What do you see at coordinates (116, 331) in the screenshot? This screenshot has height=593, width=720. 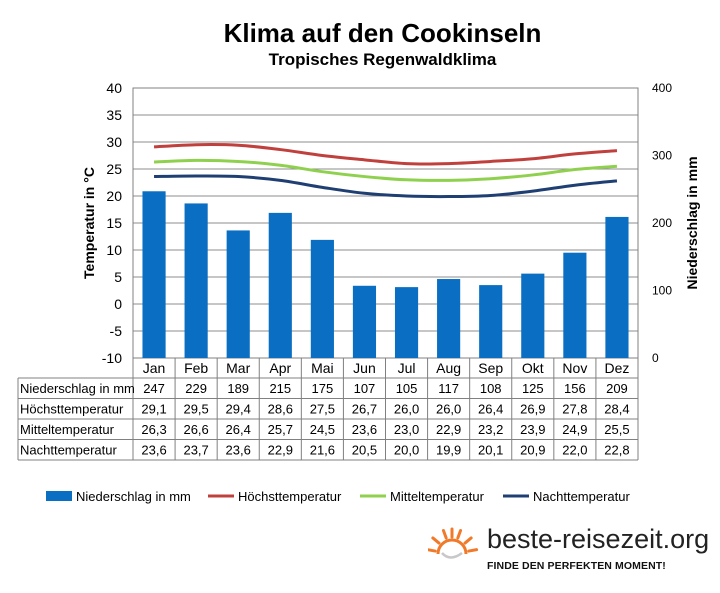 I see `left-axis-tick-label: -5` at bounding box center [116, 331].